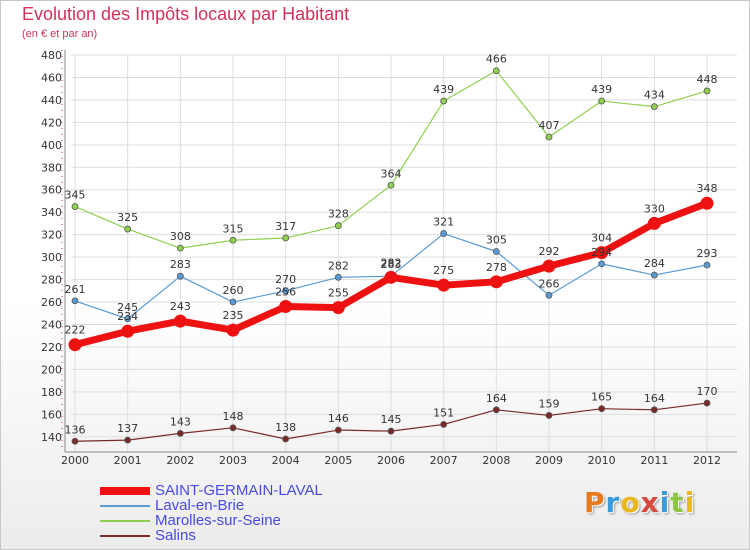 The image size is (750, 550). Describe the element at coordinates (338, 214) in the screenshot. I see `data-label: 328` at that location.